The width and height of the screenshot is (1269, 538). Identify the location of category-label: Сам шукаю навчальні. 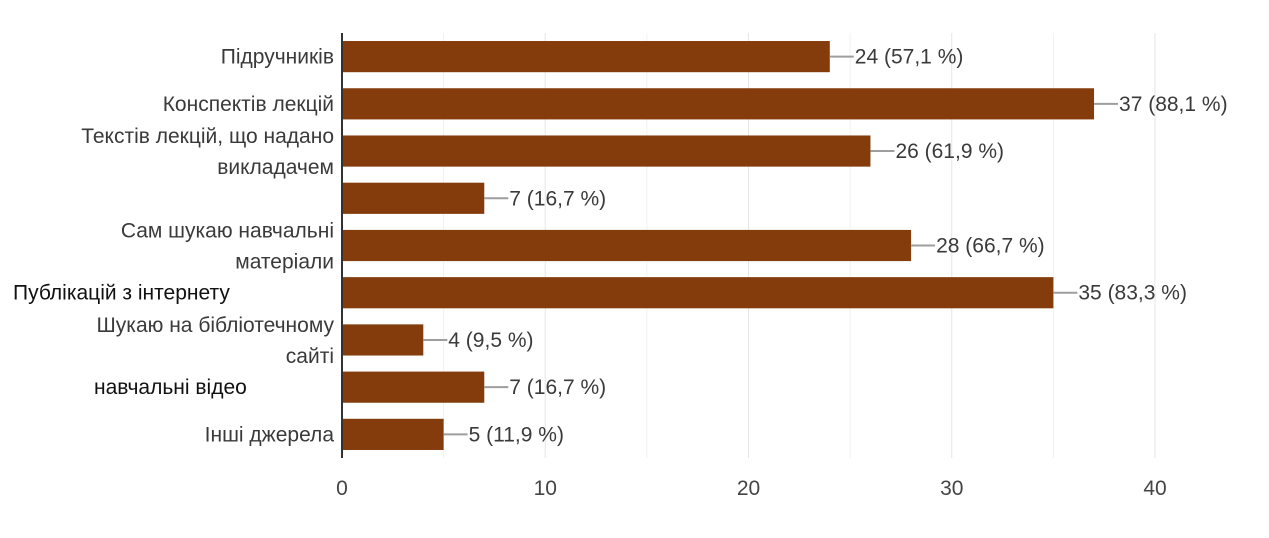
(227, 231).